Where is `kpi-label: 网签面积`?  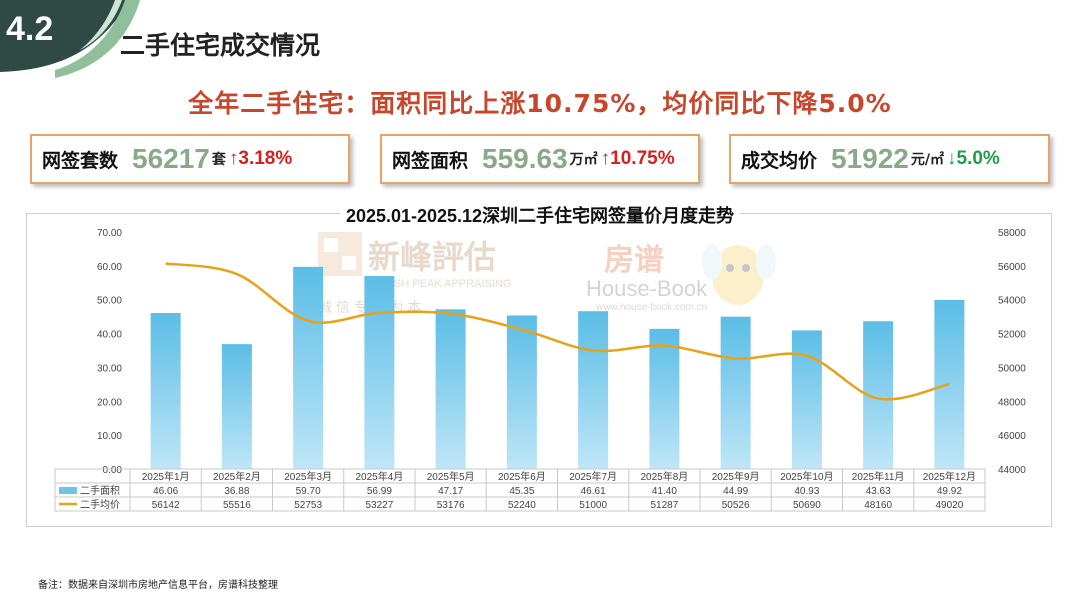
kpi-label: 网签面积 is located at coordinates (430, 160).